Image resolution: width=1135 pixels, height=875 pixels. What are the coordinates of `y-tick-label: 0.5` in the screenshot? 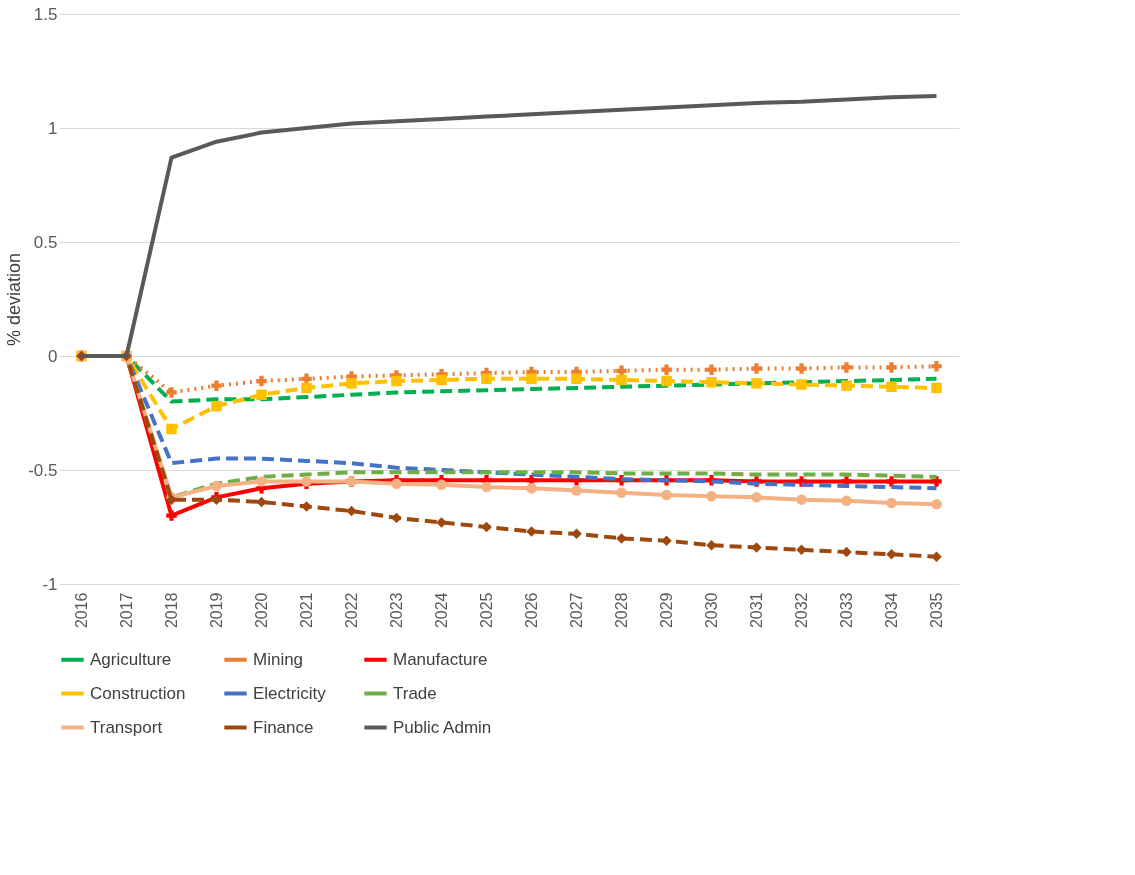 It's located at (45, 242).